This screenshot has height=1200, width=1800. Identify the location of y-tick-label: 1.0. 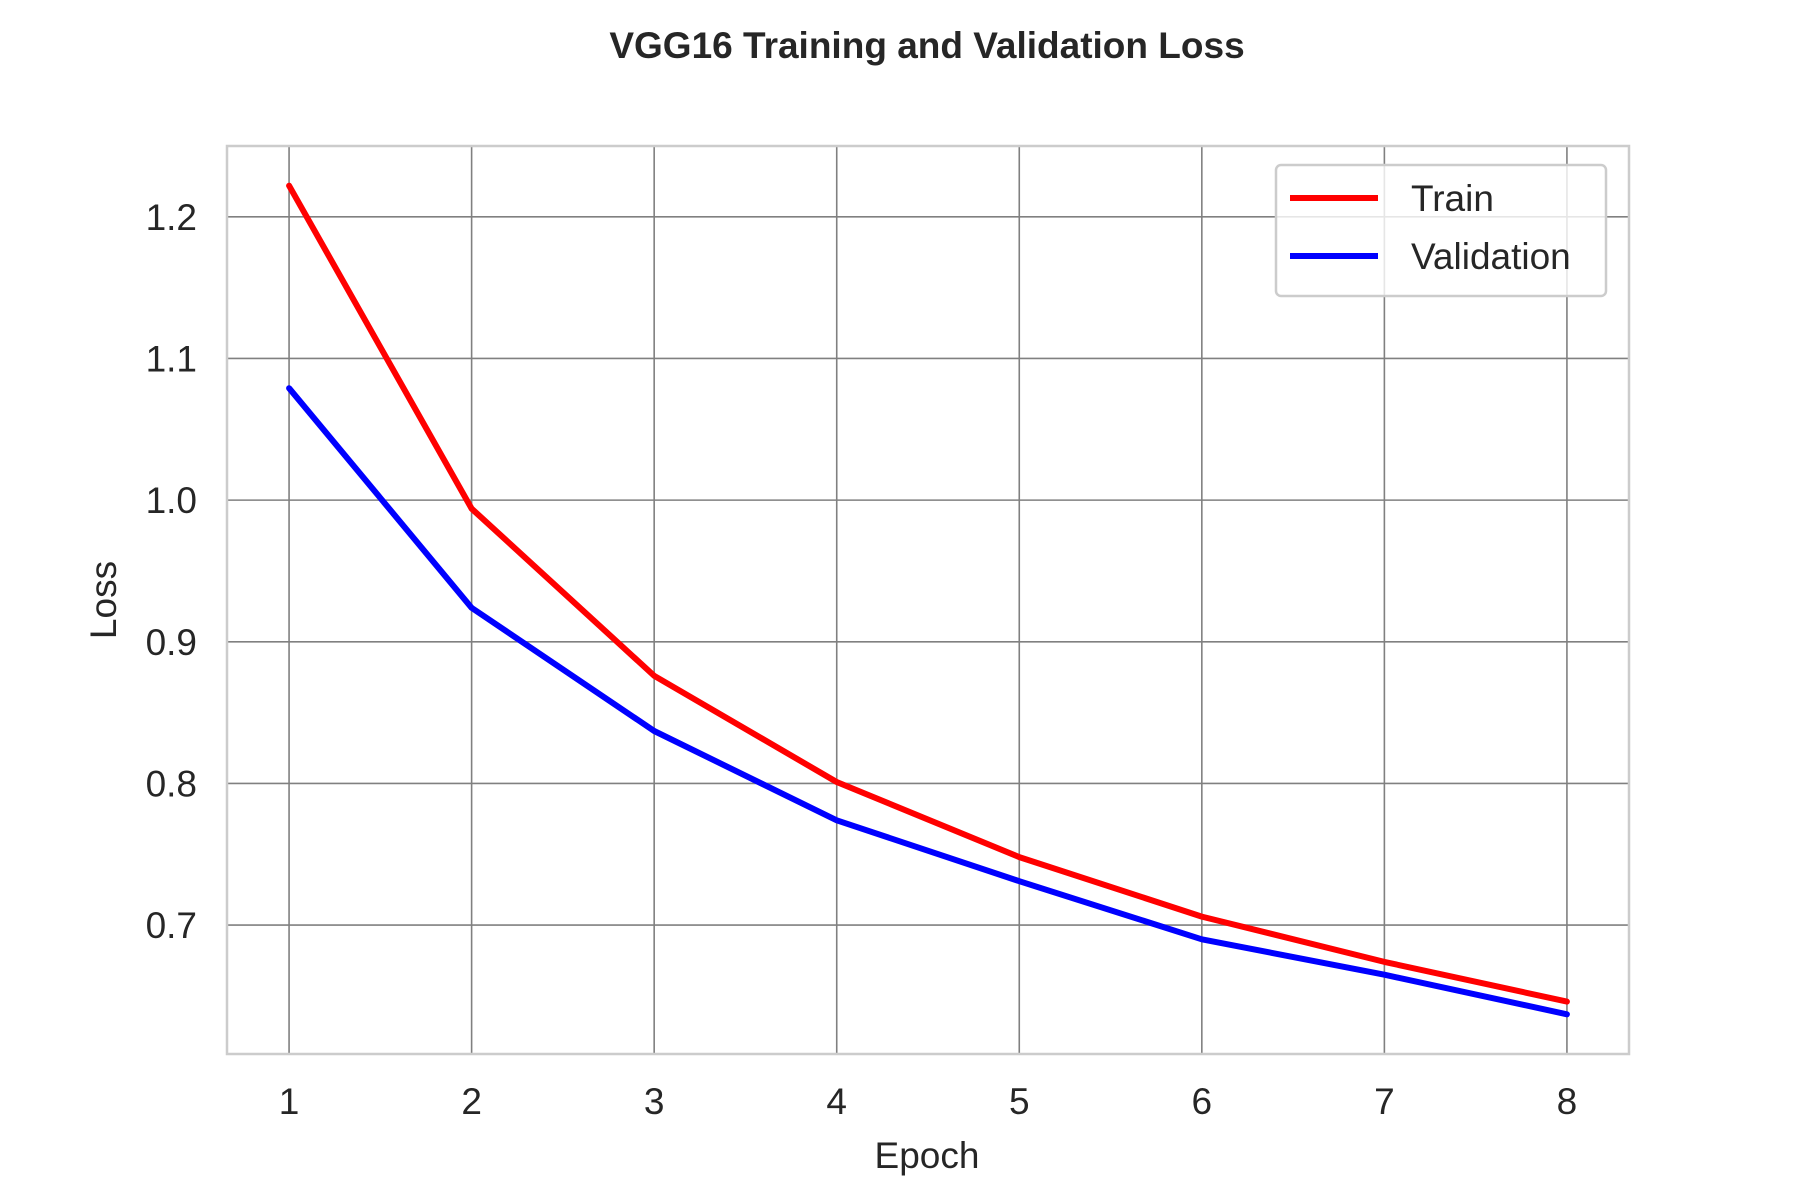
(171, 500).